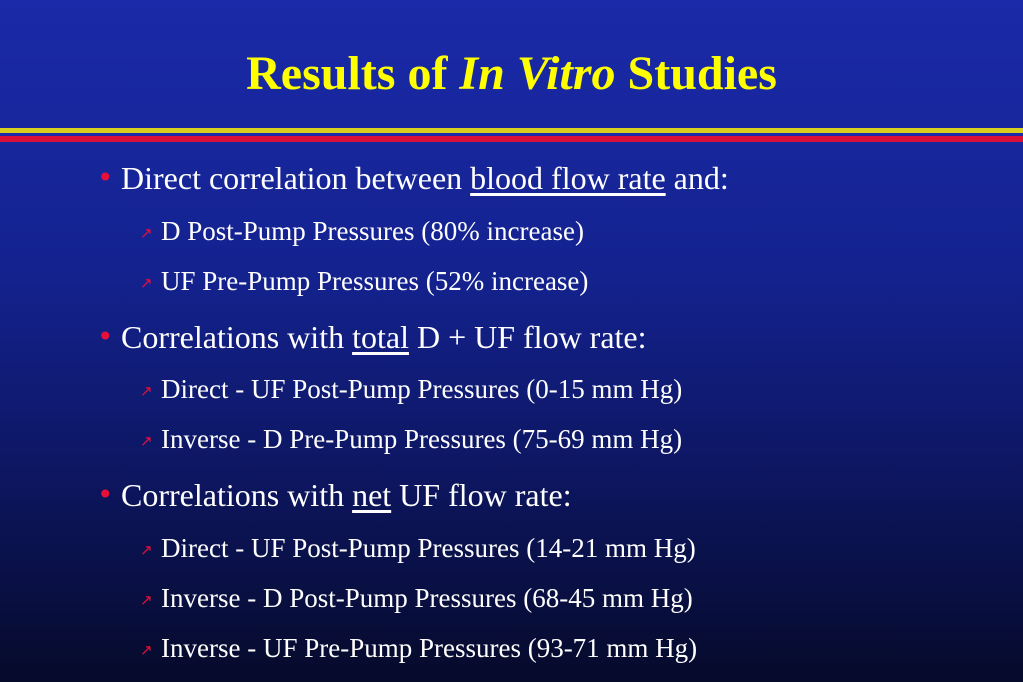 The image size is (1023, 682). Describe the element at coordinates (380, 337) in the screenshot. I see `bullet-underlined-text: total` at that location.